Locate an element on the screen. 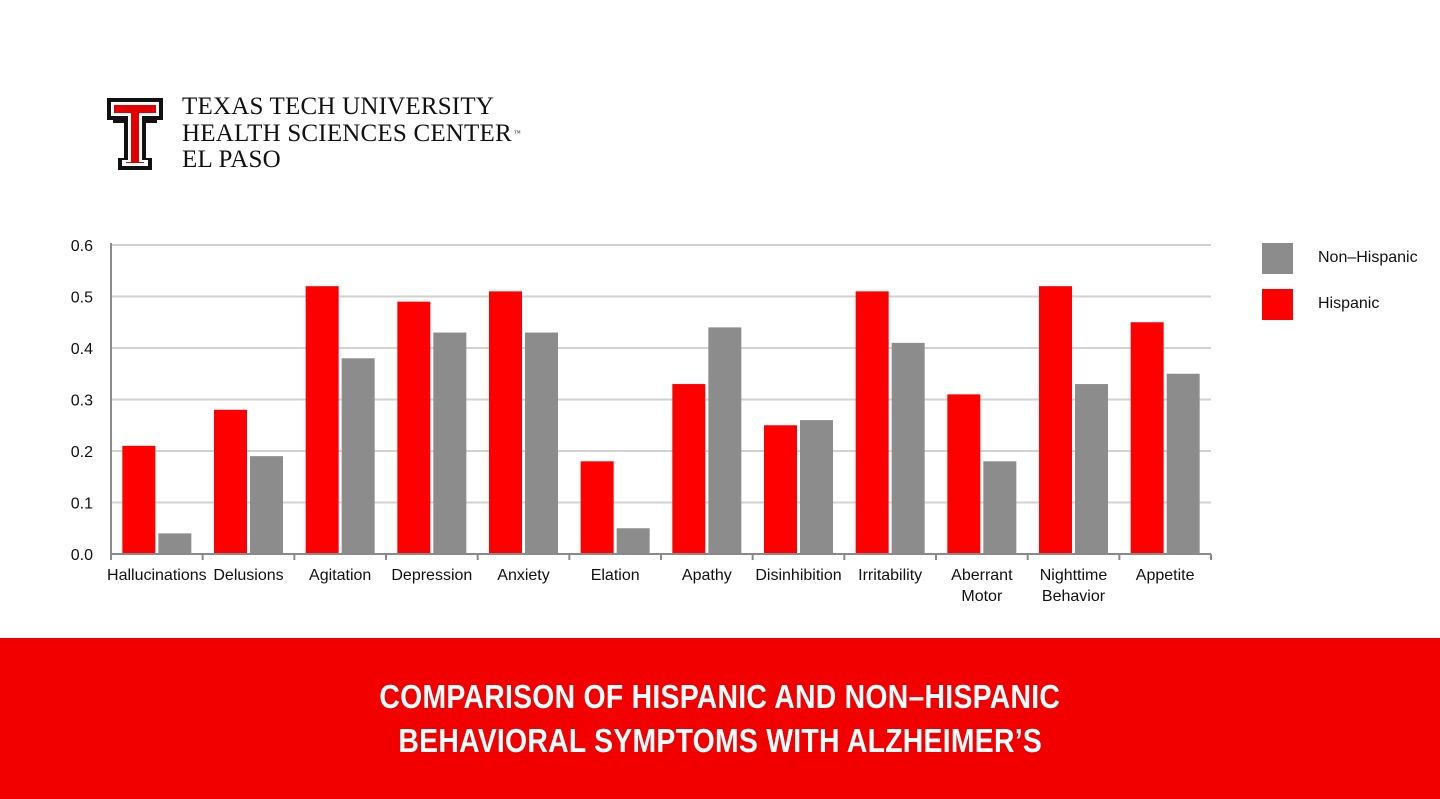  trademark-mark: ™ is located at coordinates (517, 133).